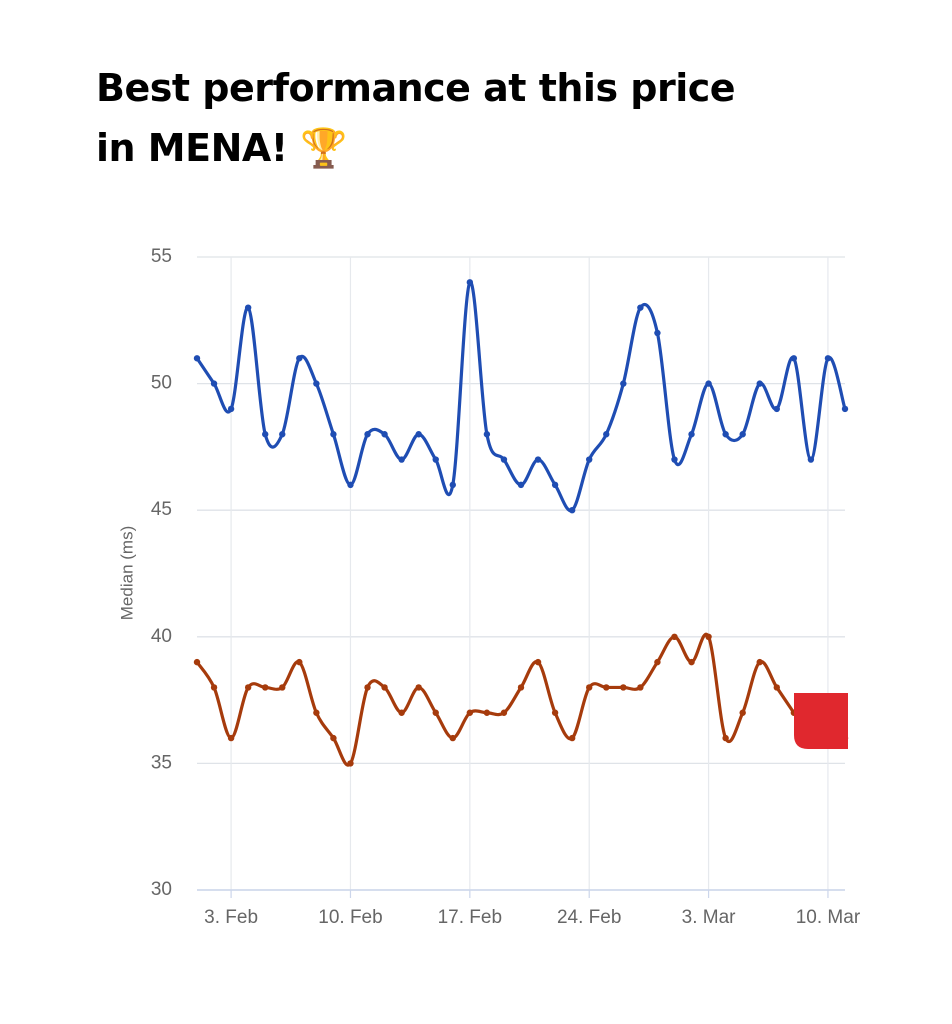  What do you see at coordinates (161, 636) in the screenshot?
I see `y-tick-label: 40` at bounding box center [161, 636].